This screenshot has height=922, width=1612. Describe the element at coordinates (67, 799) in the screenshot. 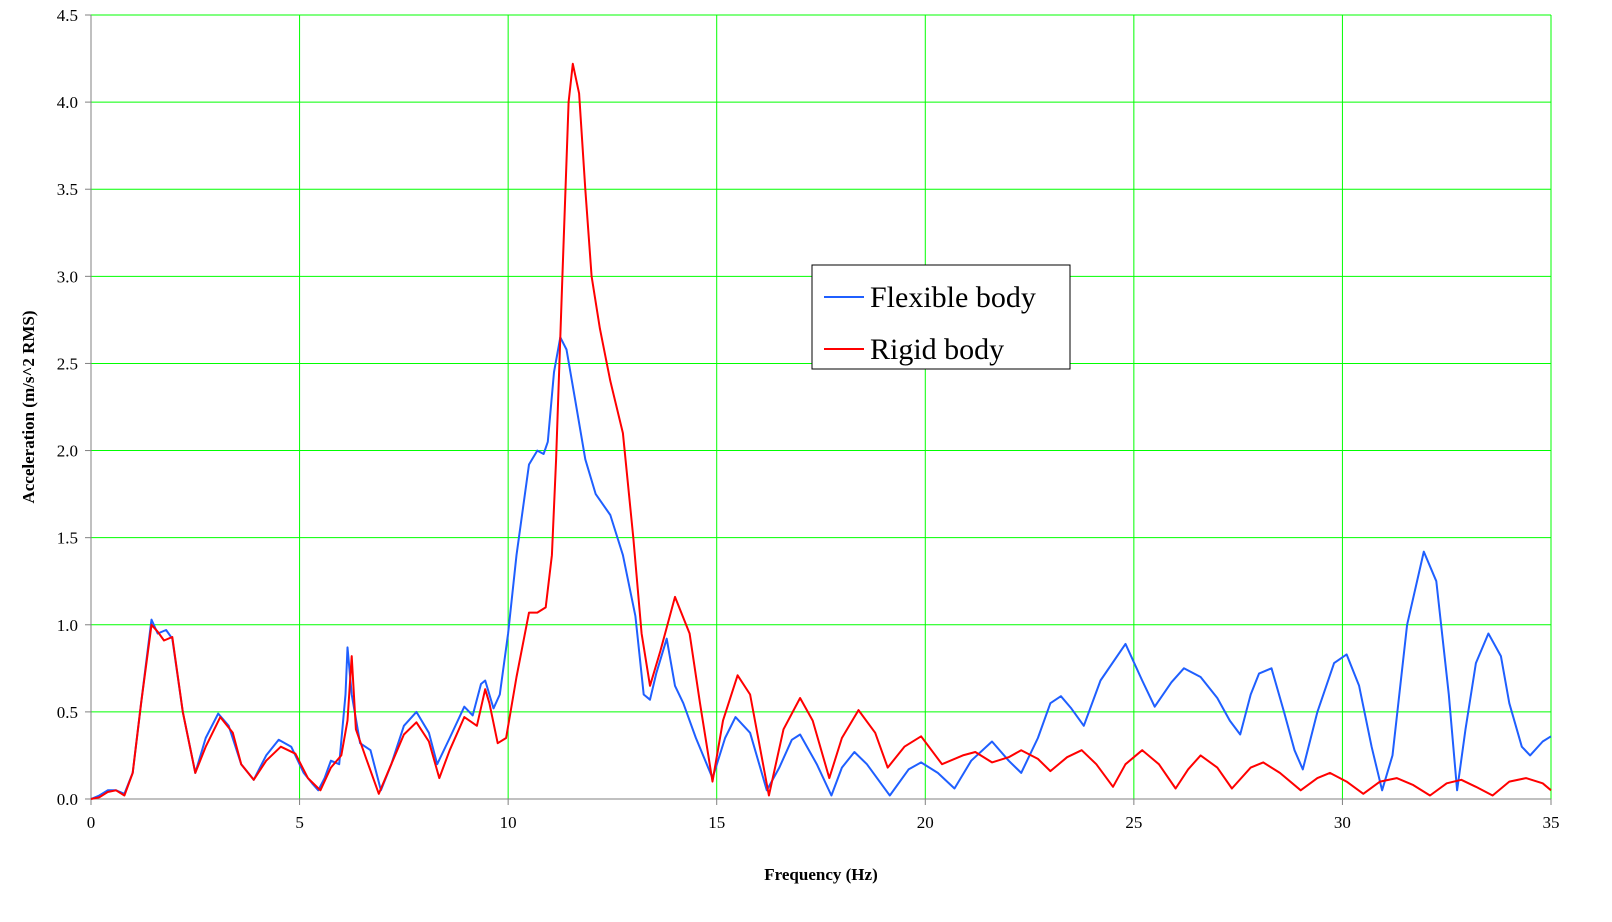

I see `y-tick-label: 0.0` at that location.